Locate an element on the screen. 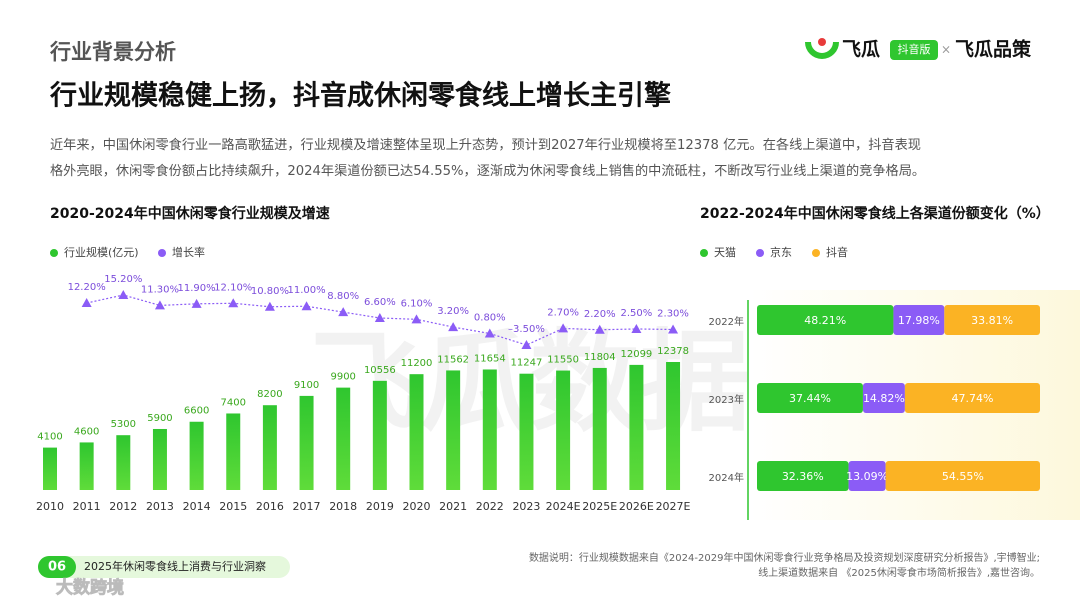 This screenshot has height=610, width=1080. x-tick-label: 2015 is located at coordinates (233, 506).